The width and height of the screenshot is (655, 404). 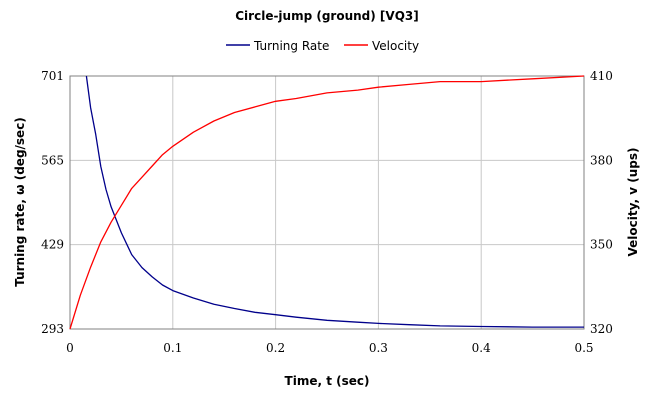 I want to click on chart-title: Circle-jump (ground) [VQ3], so click(x=327, y=16).